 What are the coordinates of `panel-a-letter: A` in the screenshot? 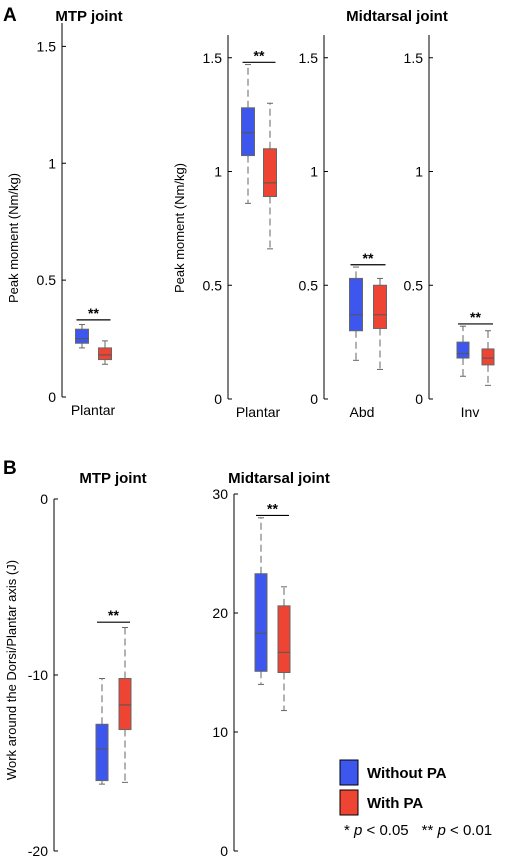 It's located at (10, 15).